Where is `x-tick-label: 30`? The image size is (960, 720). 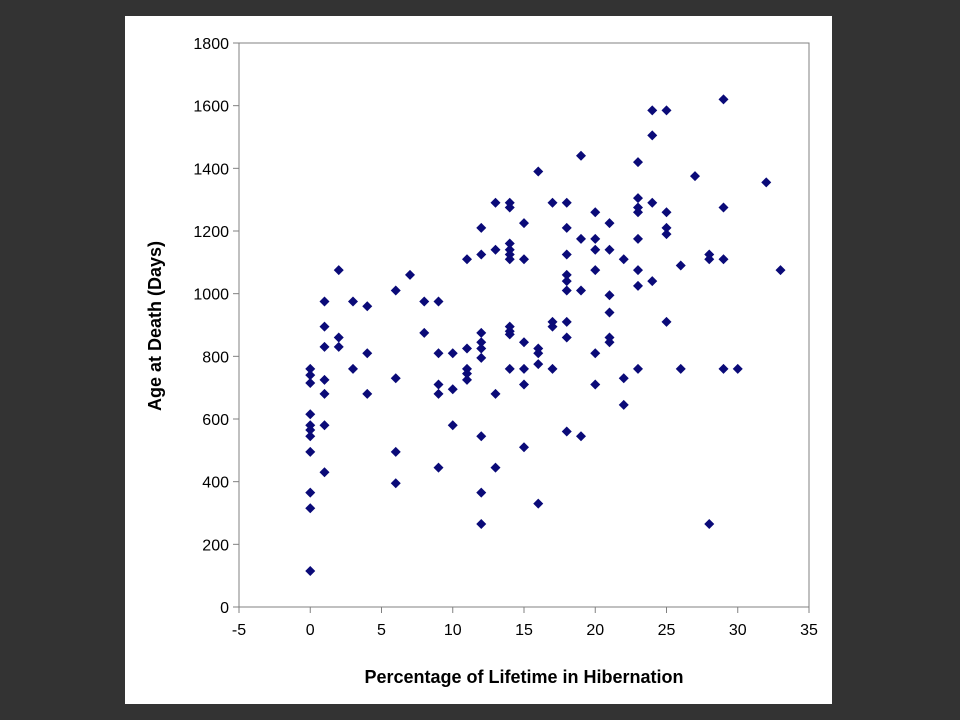
x-tick-label: 30 is located at coordinates (738, 630).